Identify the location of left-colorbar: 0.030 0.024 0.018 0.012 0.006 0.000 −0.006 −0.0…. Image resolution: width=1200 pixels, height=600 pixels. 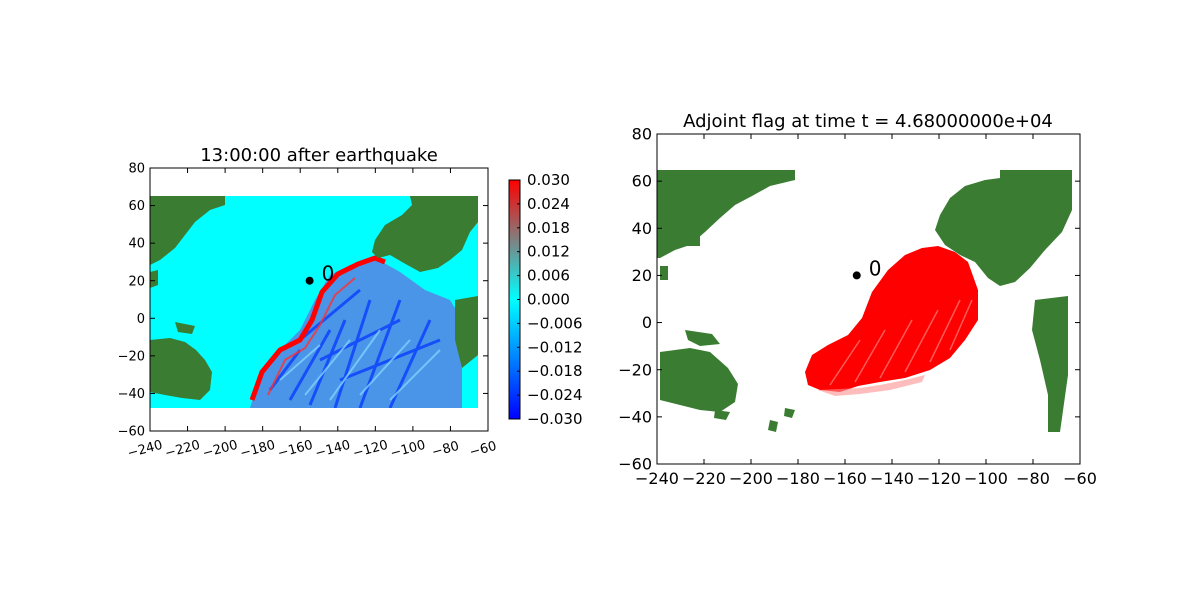
(545, 299).